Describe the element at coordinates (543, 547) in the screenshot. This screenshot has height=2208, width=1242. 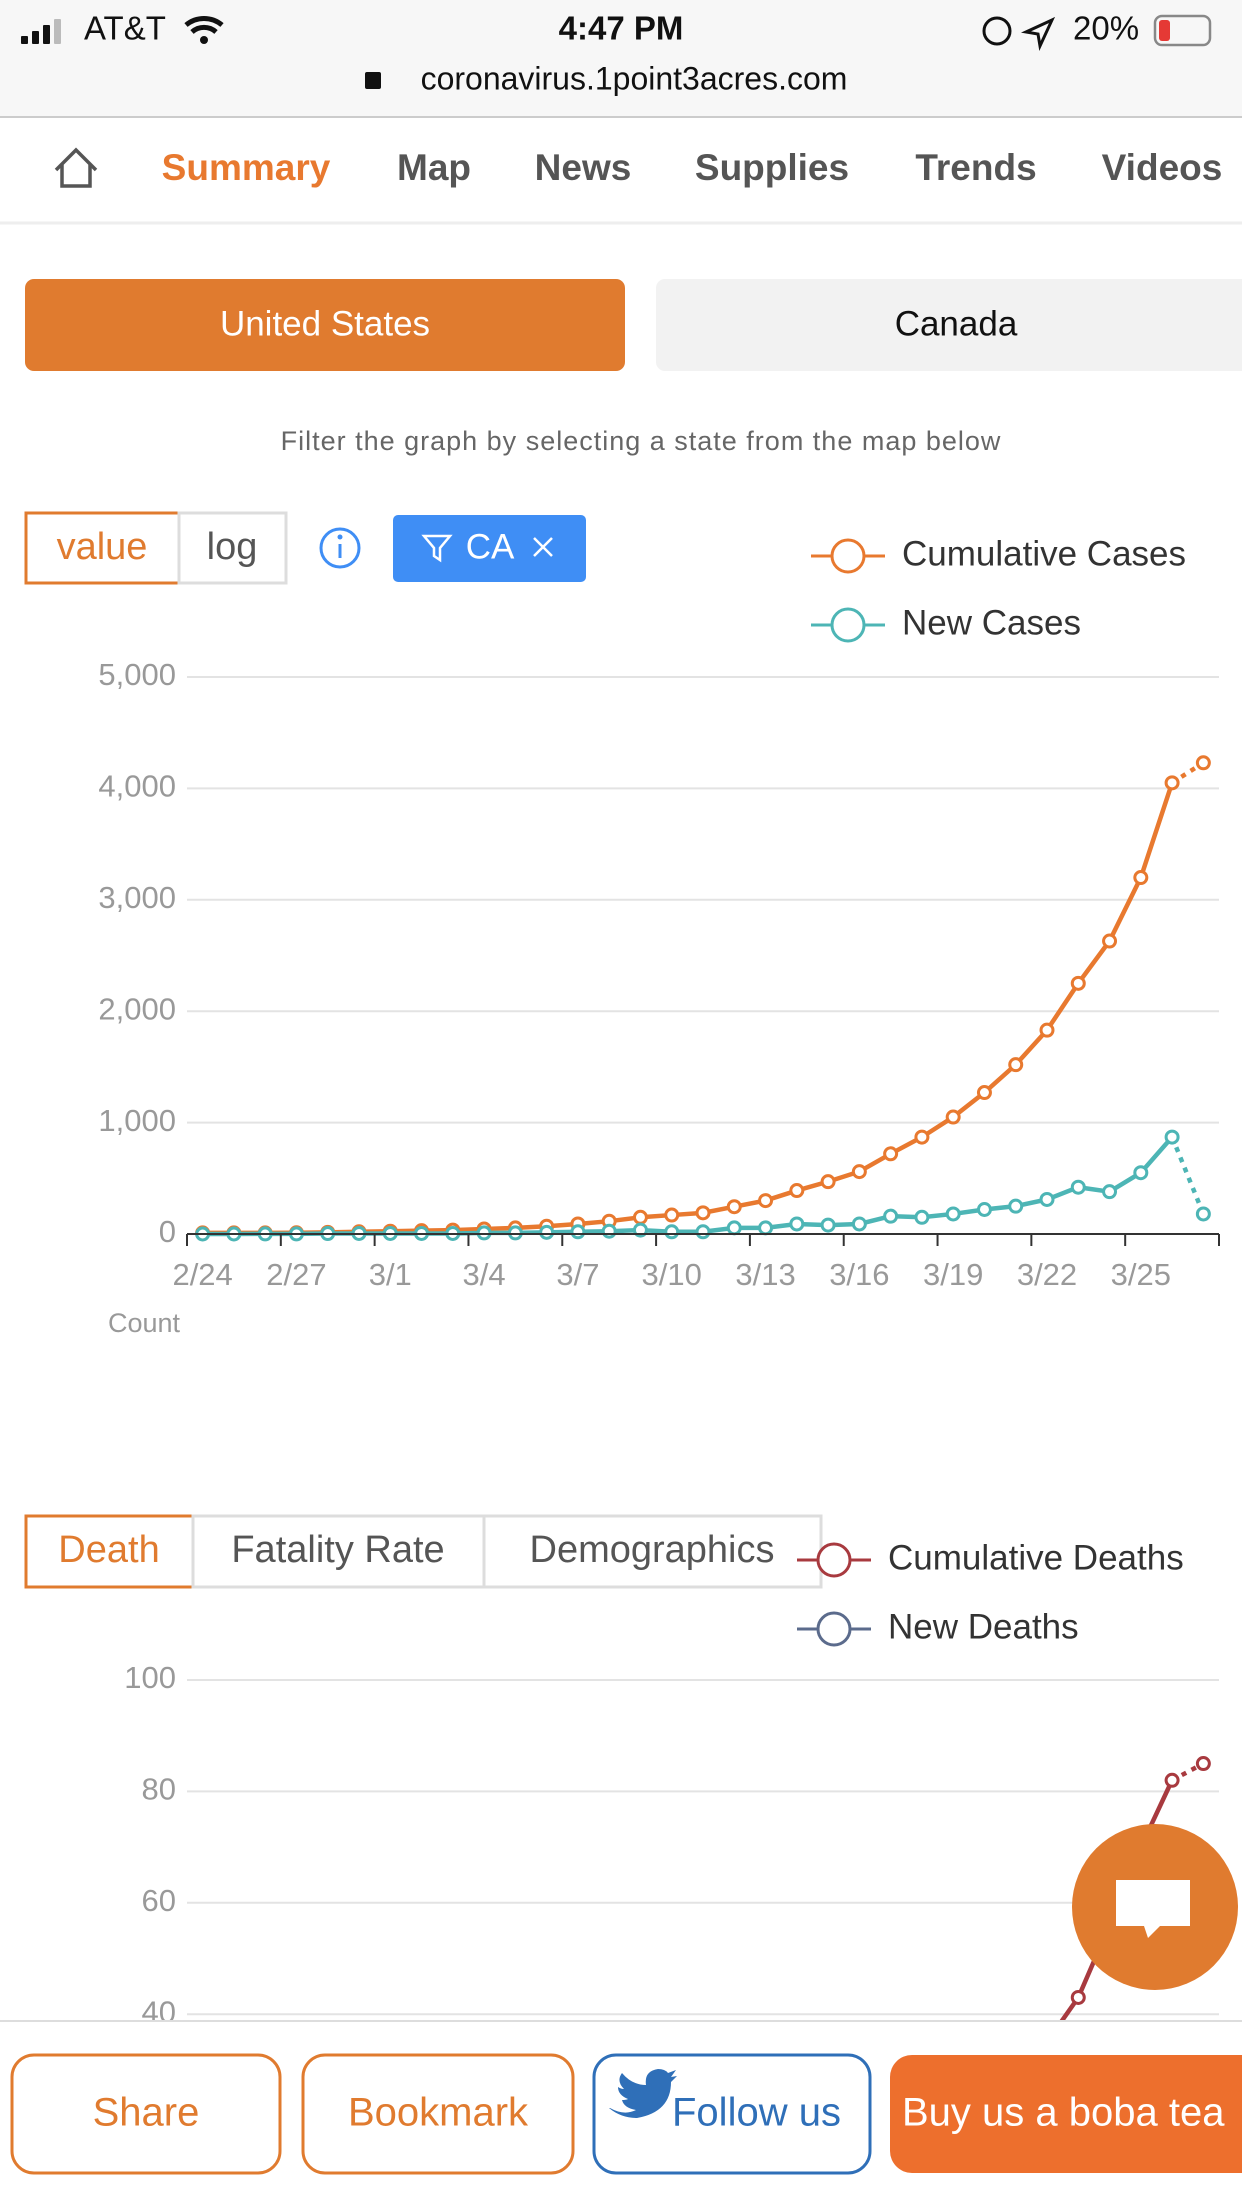
I see `chip-close` at that location.